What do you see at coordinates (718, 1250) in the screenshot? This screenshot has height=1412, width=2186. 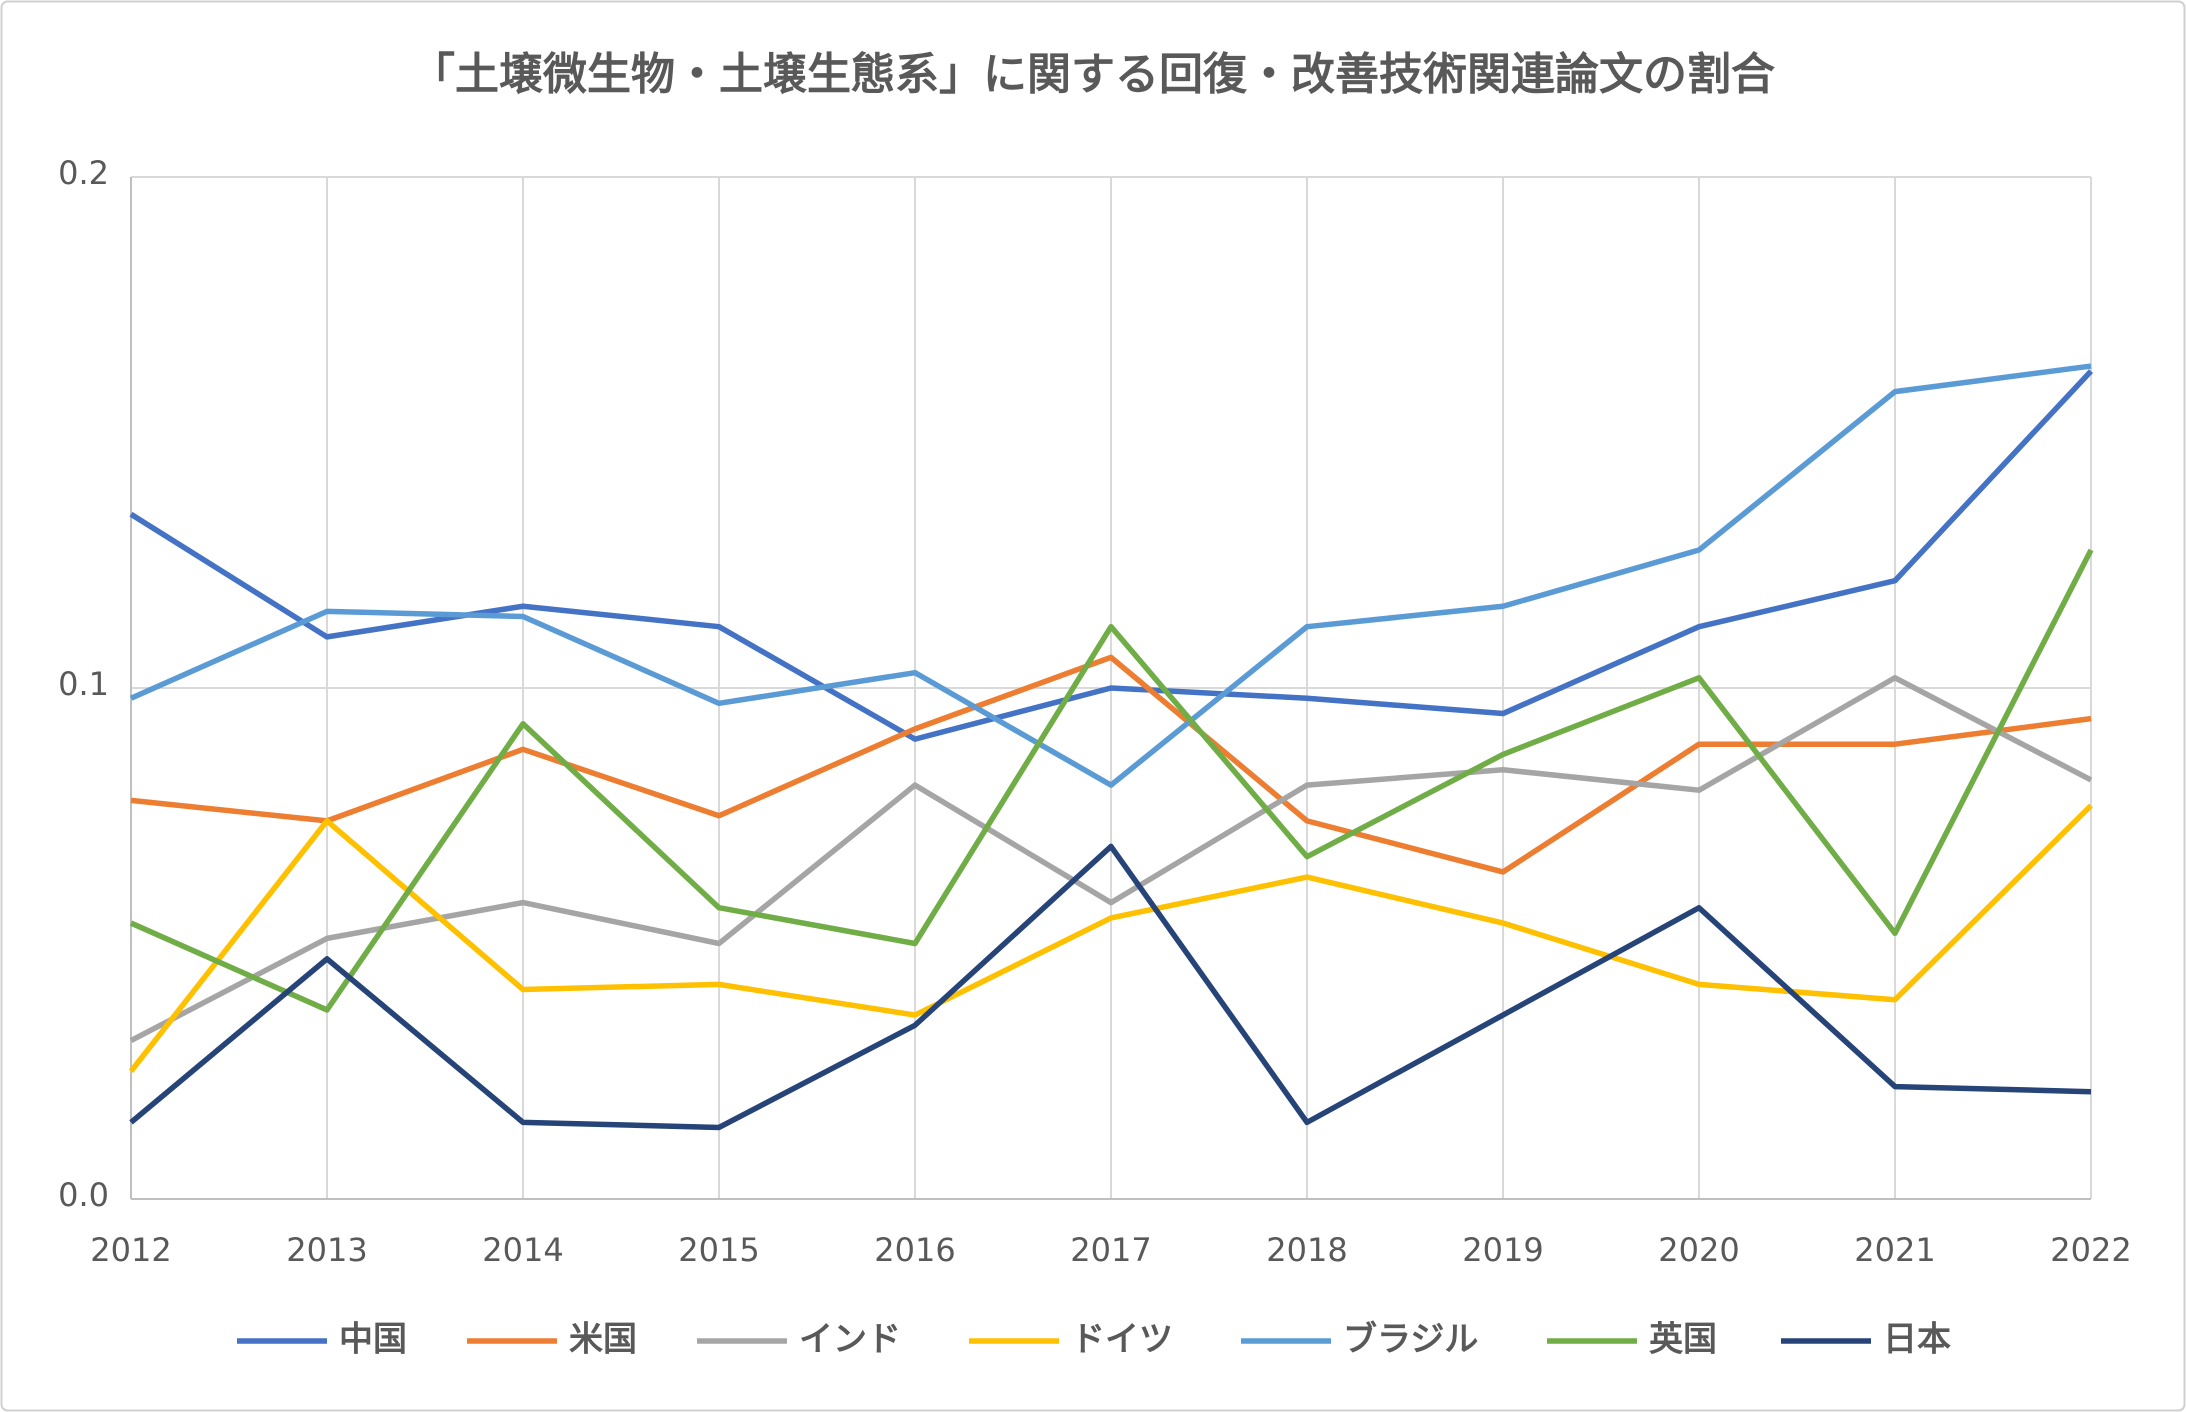 I see `x-tick-label: 2015` at bounding box center [718, 1250].